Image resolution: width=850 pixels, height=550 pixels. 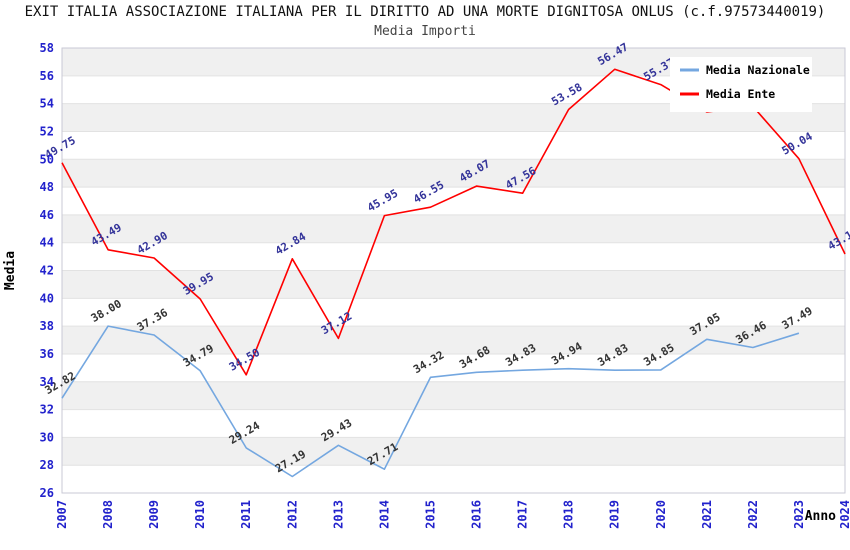 What do you see at coordinates (47, 243) in the screenshot?
I see `y-tick-label: 44` at bounding box center [47, 243].